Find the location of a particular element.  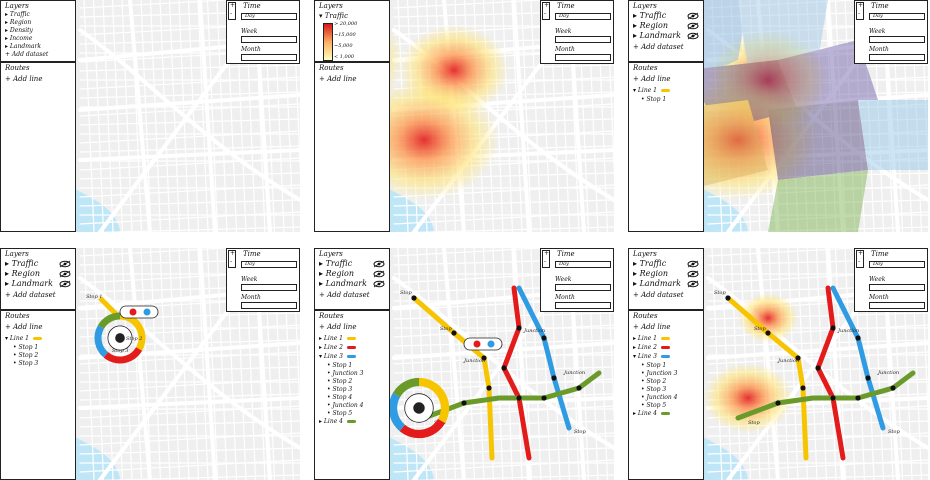

route-line-2: ▸ Line 2 is located at coordinates (651, 348).